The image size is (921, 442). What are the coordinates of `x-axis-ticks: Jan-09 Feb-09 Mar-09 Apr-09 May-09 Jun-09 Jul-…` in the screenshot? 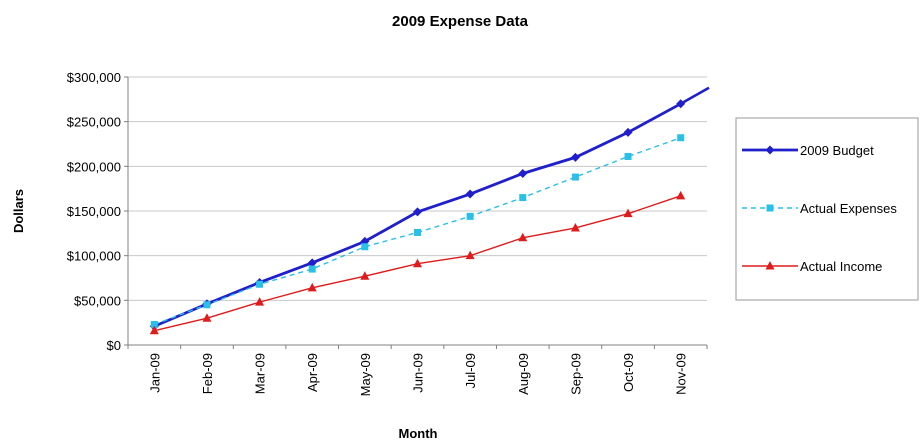 It's located at (417, 370).